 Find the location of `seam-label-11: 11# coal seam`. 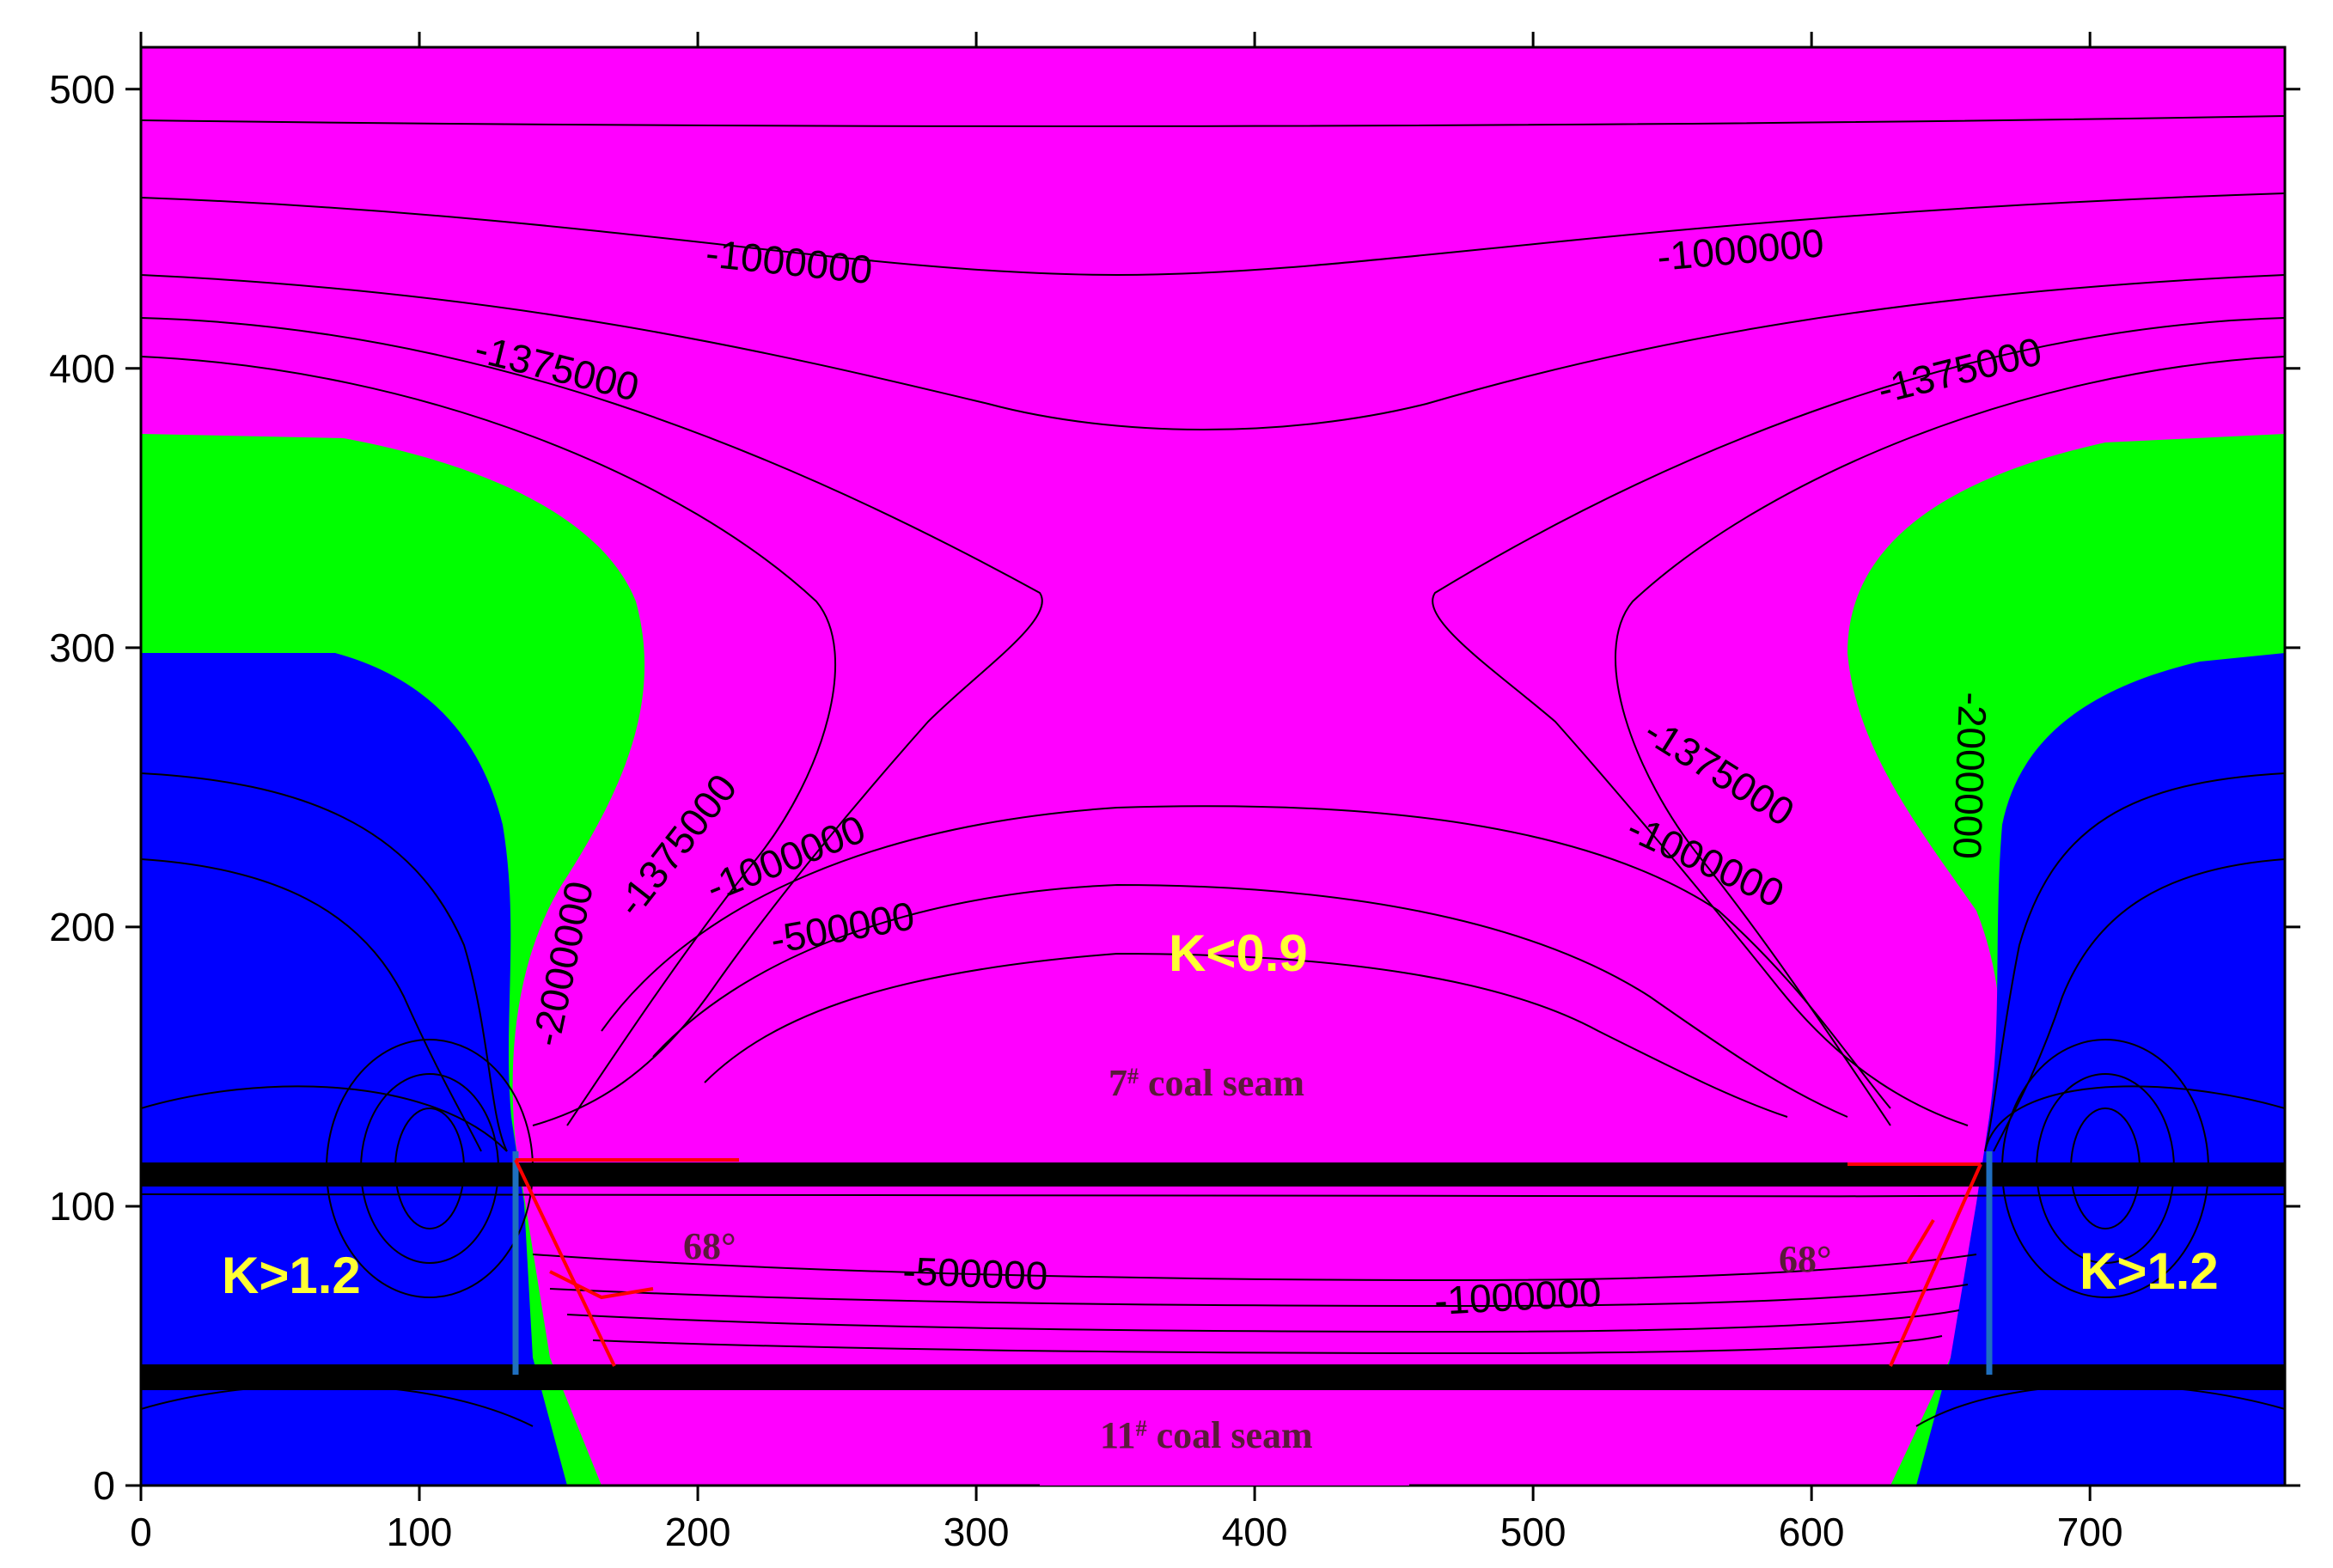

seam-label-11: 11# coal seam is located at coordinates (1206, 1435).